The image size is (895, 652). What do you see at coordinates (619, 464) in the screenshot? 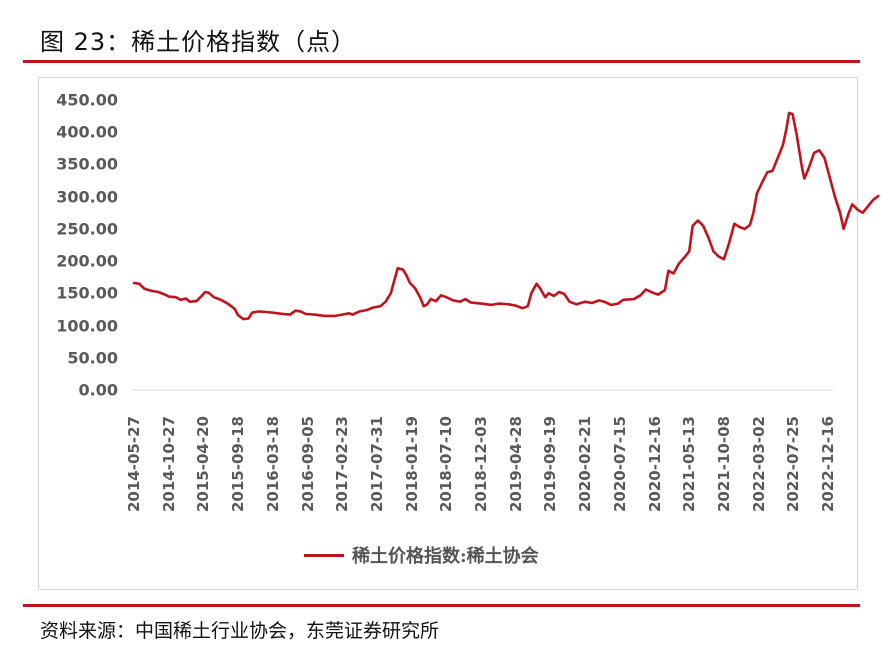
I see `x-tick-label: 2020-07-15` at bounding box center [619, 464].